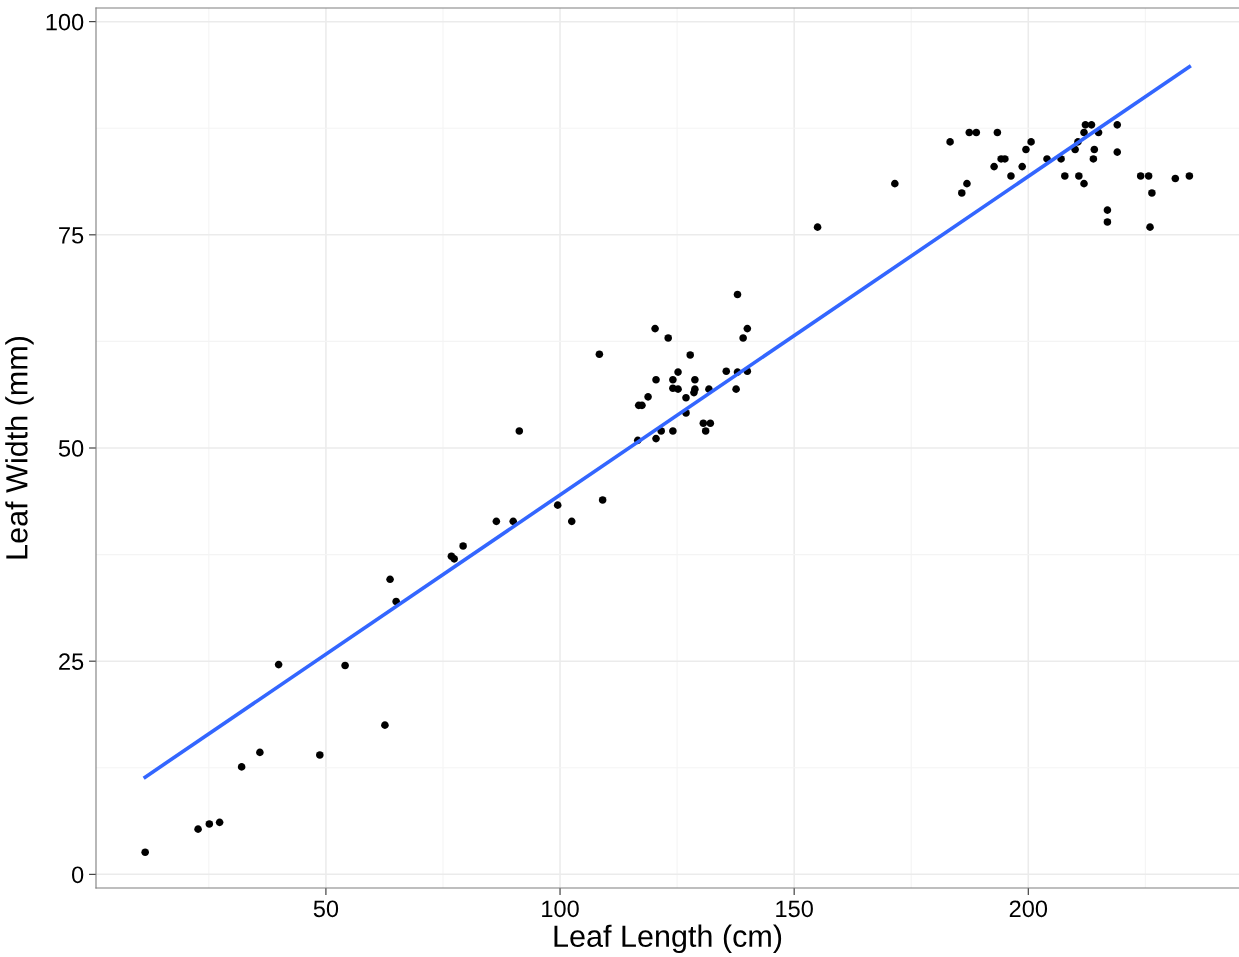 The image size is (1239, 957). I want to click on y-axis-title: Leaf Width (mm), so click(19, 447).